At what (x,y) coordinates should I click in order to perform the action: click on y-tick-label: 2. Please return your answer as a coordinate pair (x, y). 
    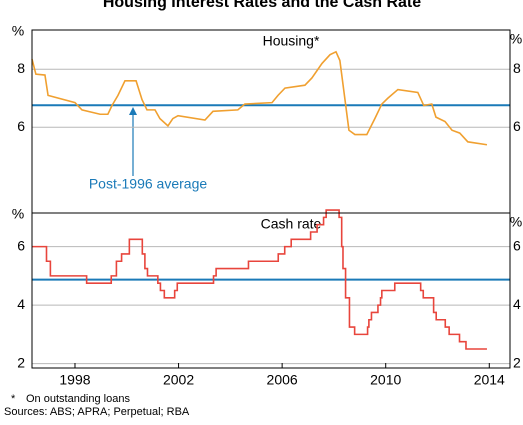
    Looking at the image, I should click on (21, 362).